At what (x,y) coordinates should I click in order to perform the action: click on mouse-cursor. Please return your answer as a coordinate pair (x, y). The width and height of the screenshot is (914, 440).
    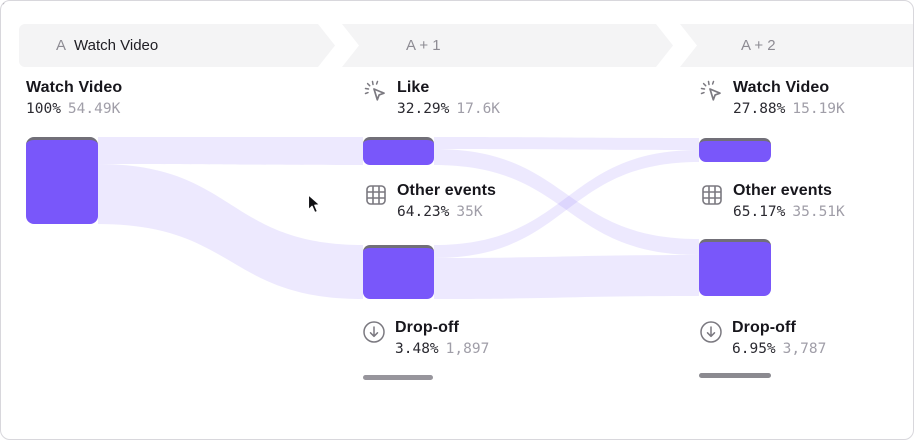
    Looking at the image, I should click on (314, 204).